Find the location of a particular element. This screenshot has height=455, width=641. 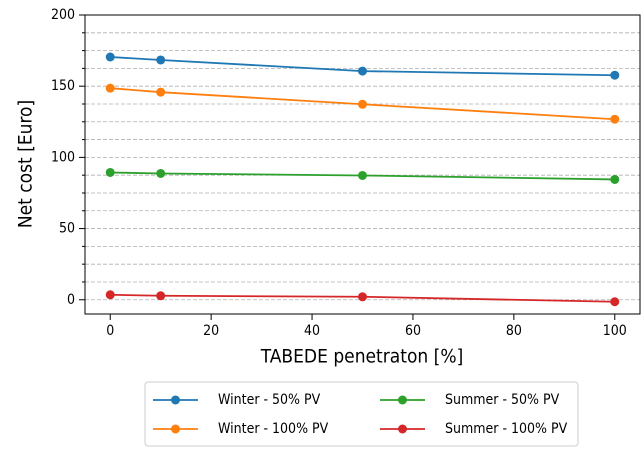

legend-label: Winter - 100% PV is located at coordinates (273, 429).